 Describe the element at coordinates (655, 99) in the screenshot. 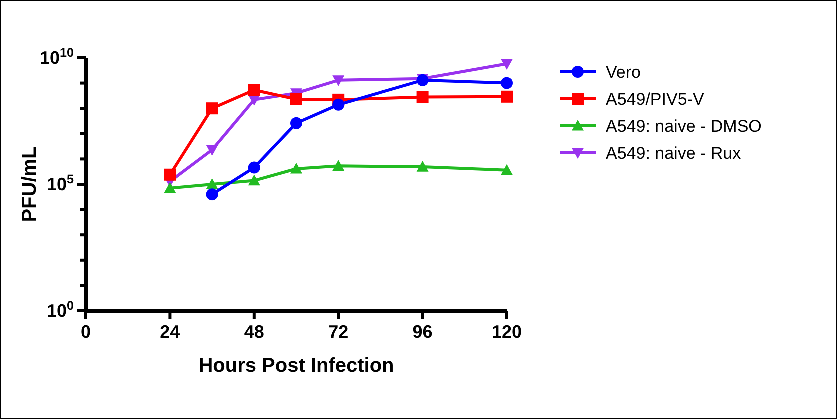

I see `legend-label: A549/PIV5-V` at that location.